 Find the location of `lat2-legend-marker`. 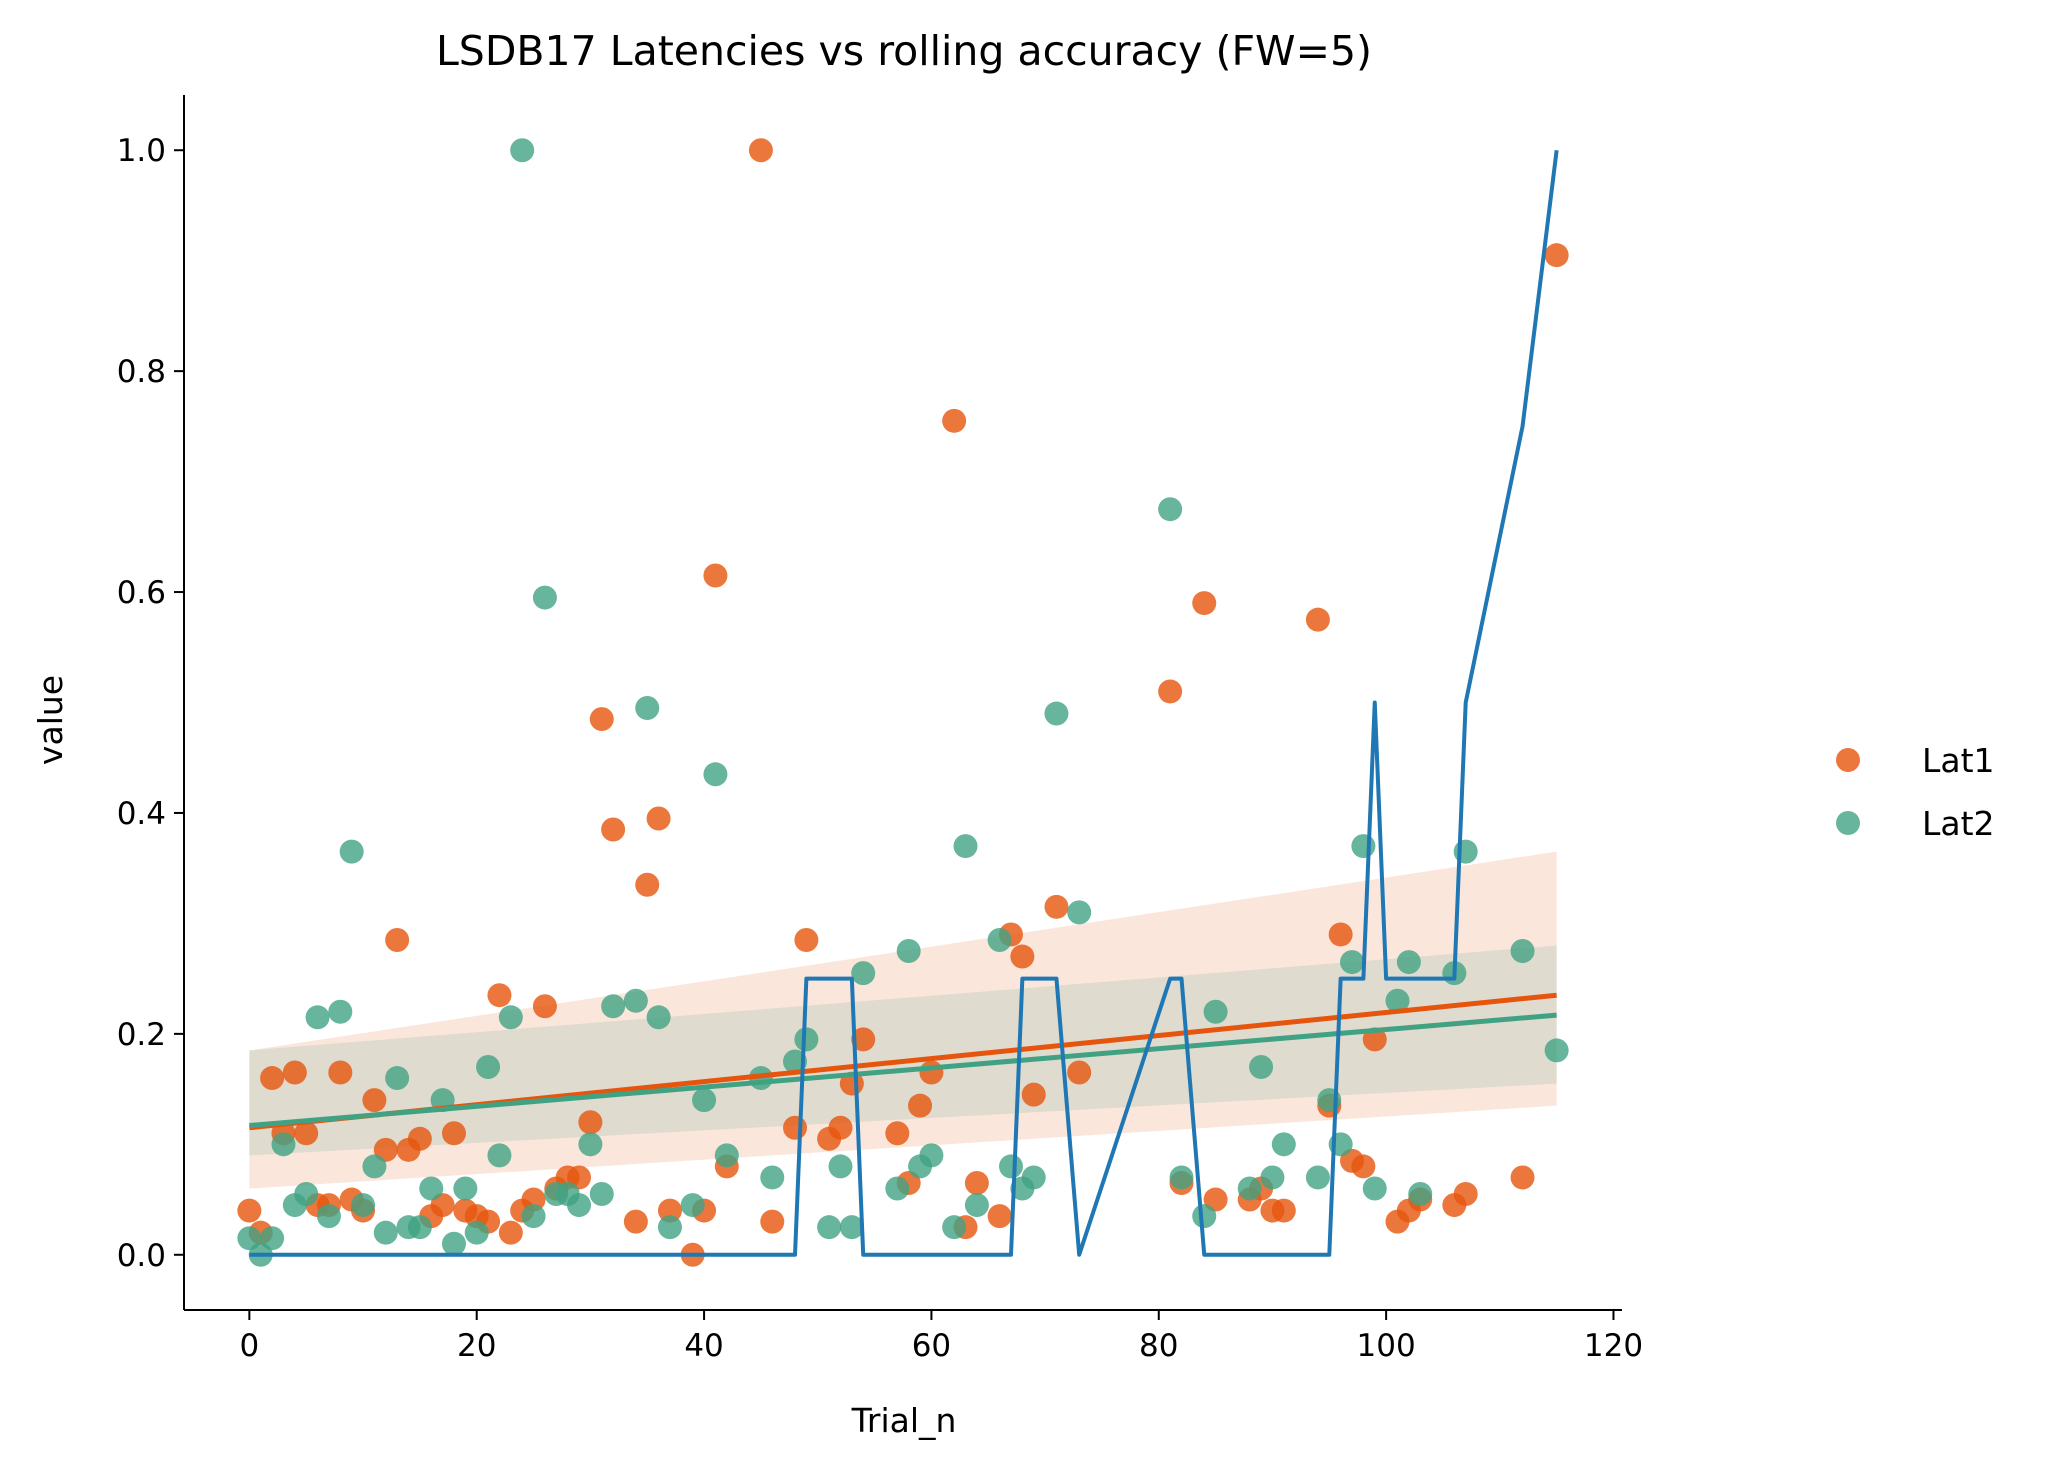

lat2-legend-marker is located at coordinates (1848, 823).